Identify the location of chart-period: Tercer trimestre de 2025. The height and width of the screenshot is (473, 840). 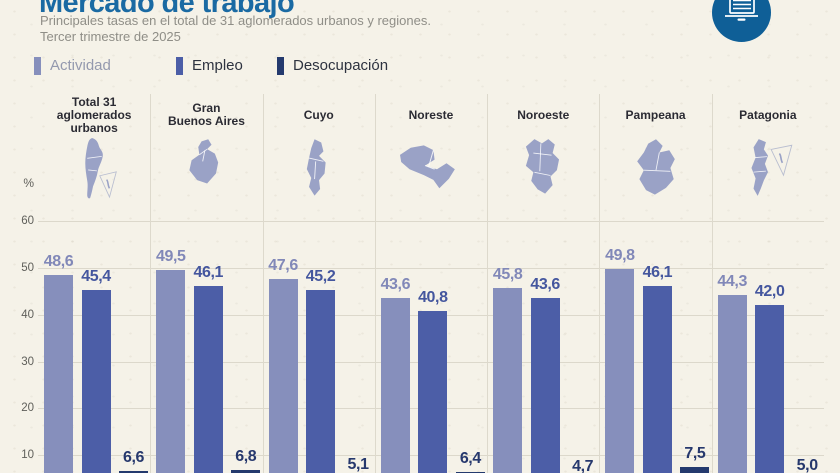
(110, 36).